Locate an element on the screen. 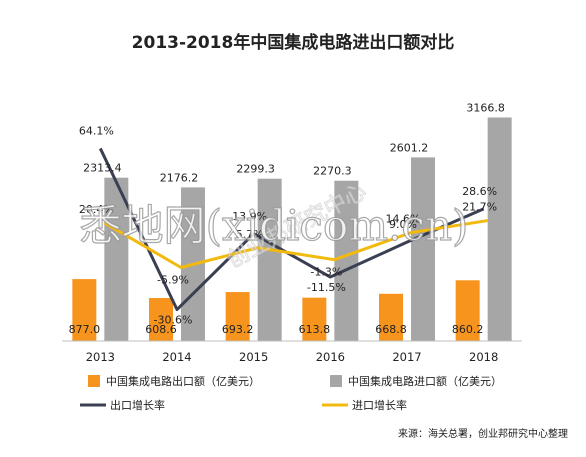 This screenshot has height=457, width=586. import-value-label-2013: 2313.4 is located at coordinates (102, 168).